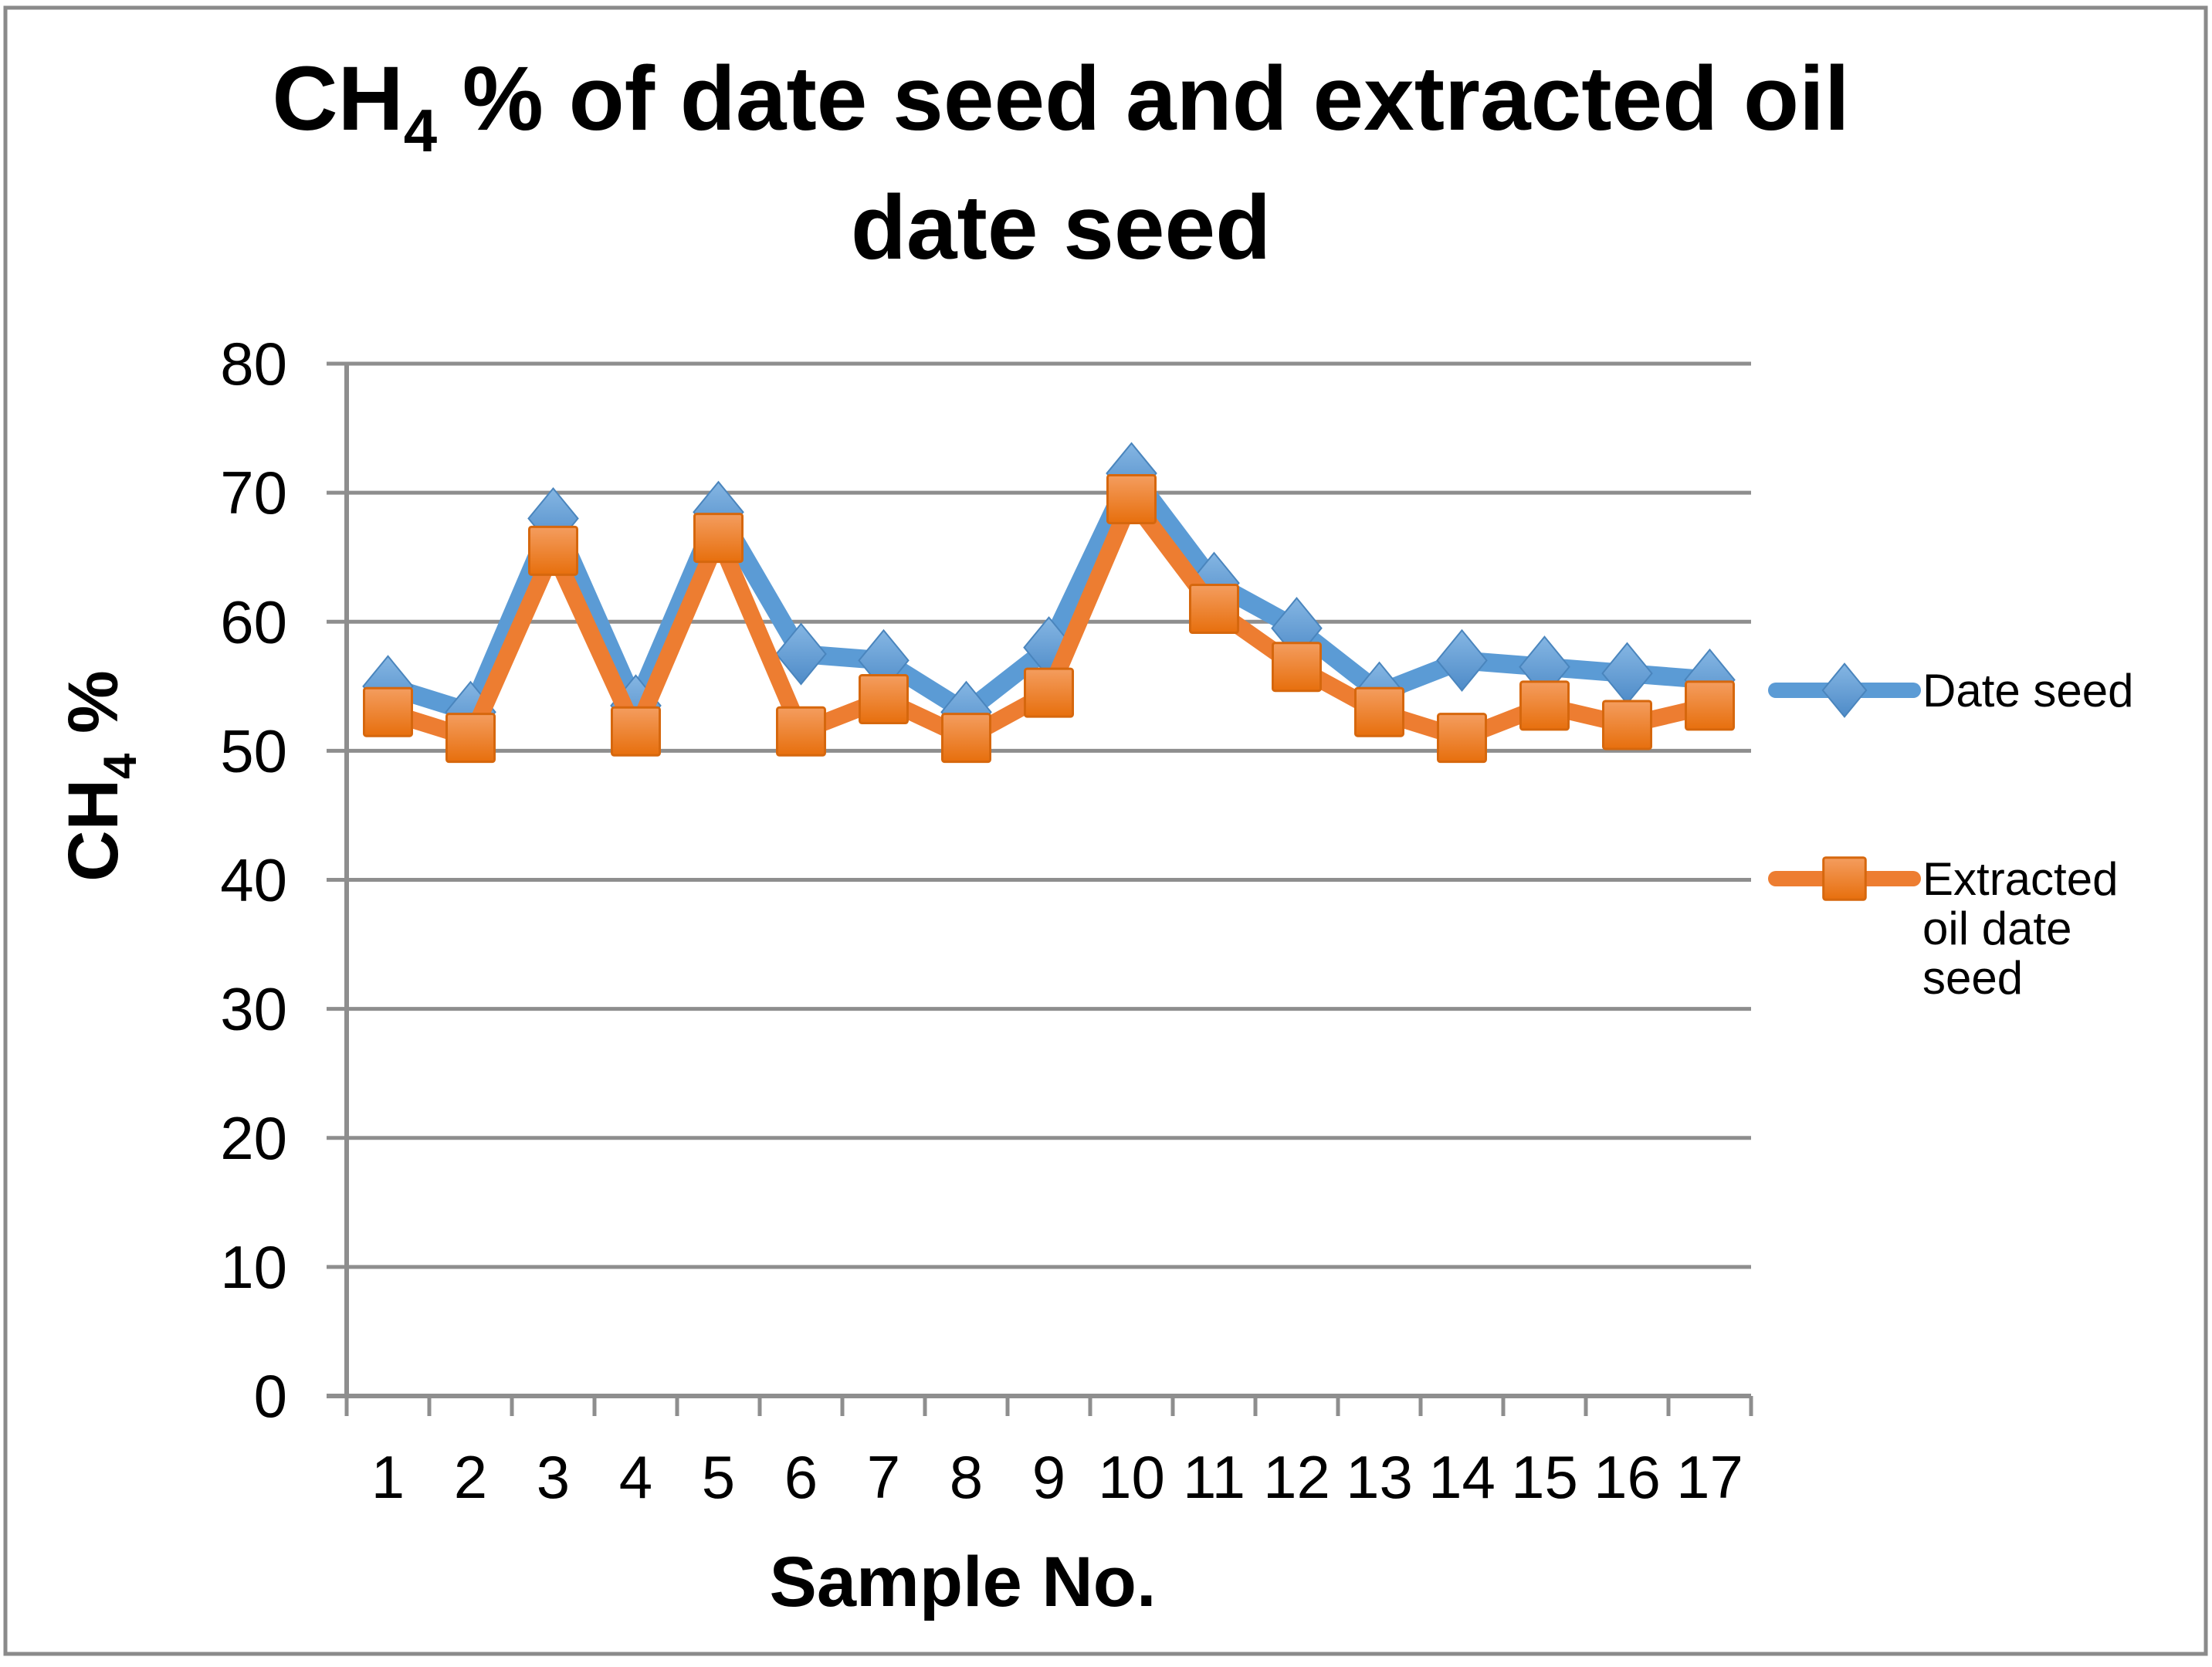 Image resolution: width=2212 pixels, height=1667 pixels. I want to click on series-extracted-oil-date-seed, so click(1049, 618).